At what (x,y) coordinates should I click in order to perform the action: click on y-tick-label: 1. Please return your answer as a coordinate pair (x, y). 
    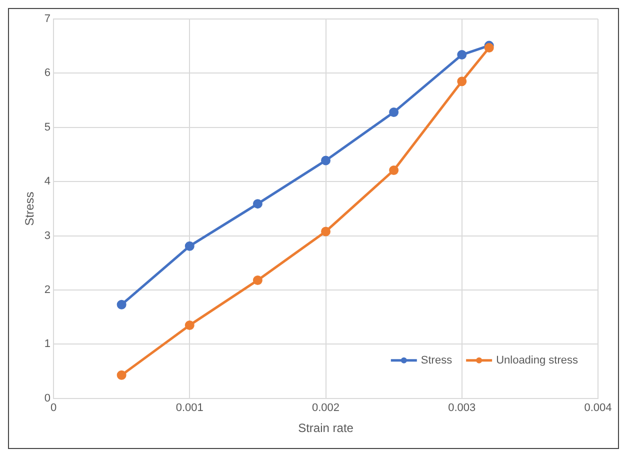
    Looking at the image, I should click on (47, 344).